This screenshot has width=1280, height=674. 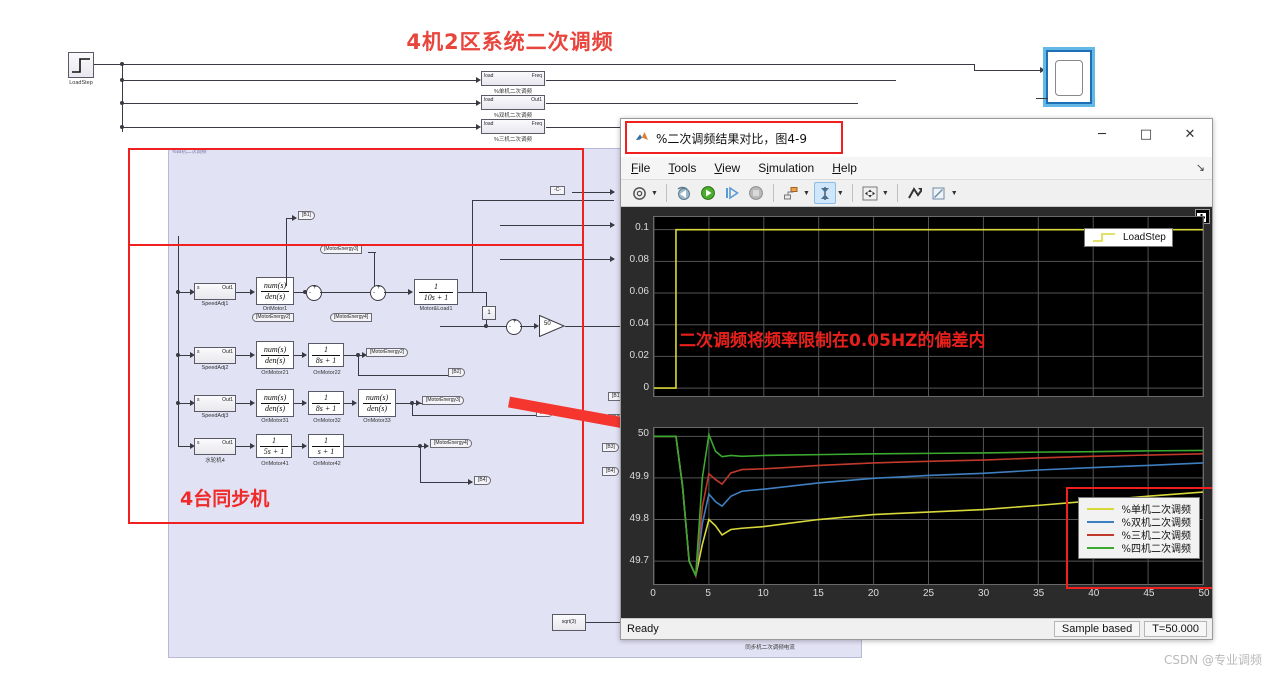 I want to click on scope-menu-bar: File Tools View Simulation Help ↘, so click(x=916, y=168).